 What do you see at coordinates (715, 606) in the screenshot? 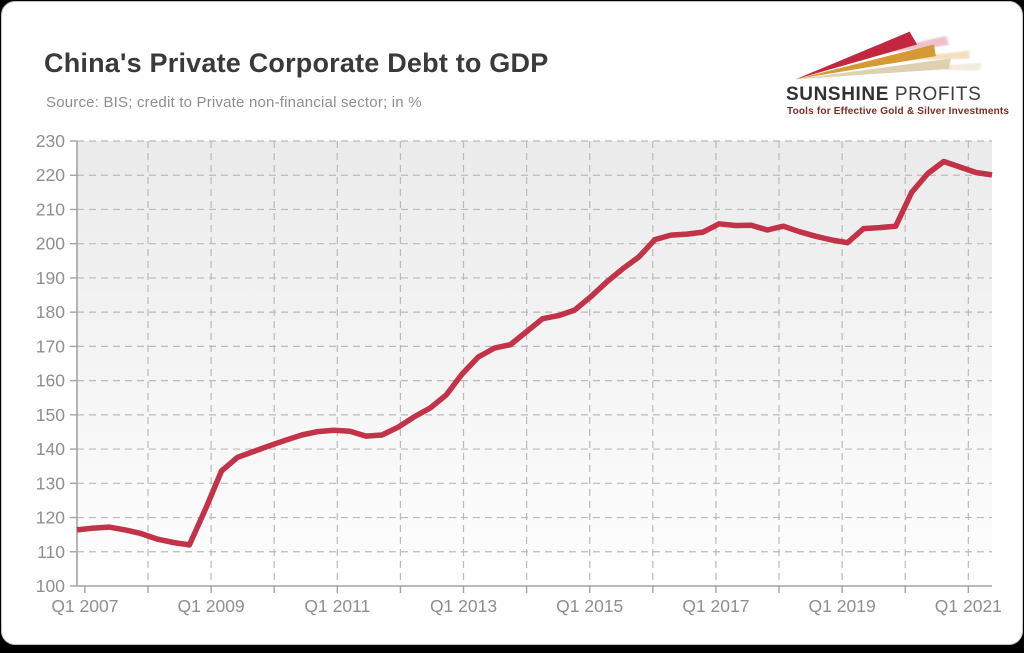
I see `x-tick-label: Q1 2017` at bounding box center [715, 606].